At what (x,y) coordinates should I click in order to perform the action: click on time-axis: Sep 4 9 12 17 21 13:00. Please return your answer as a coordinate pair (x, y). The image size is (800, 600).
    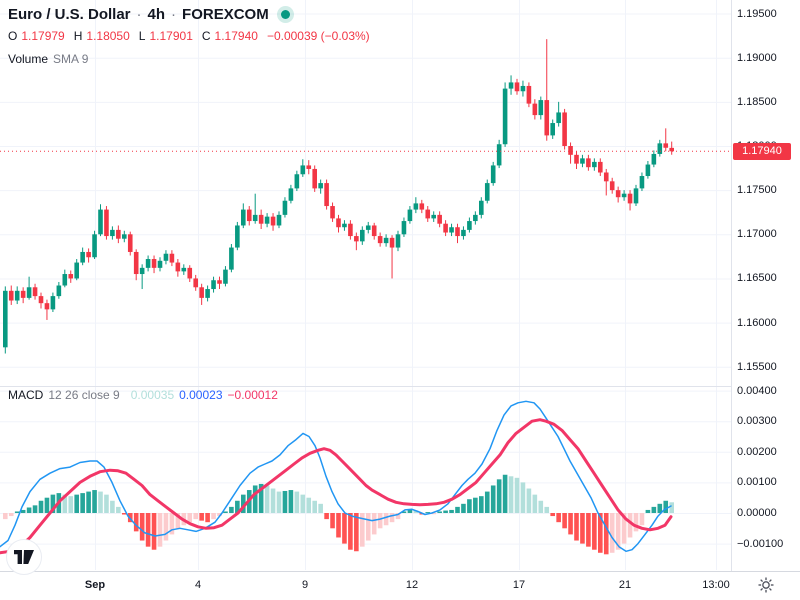
    Looking at the image, I should click on (400, 586).